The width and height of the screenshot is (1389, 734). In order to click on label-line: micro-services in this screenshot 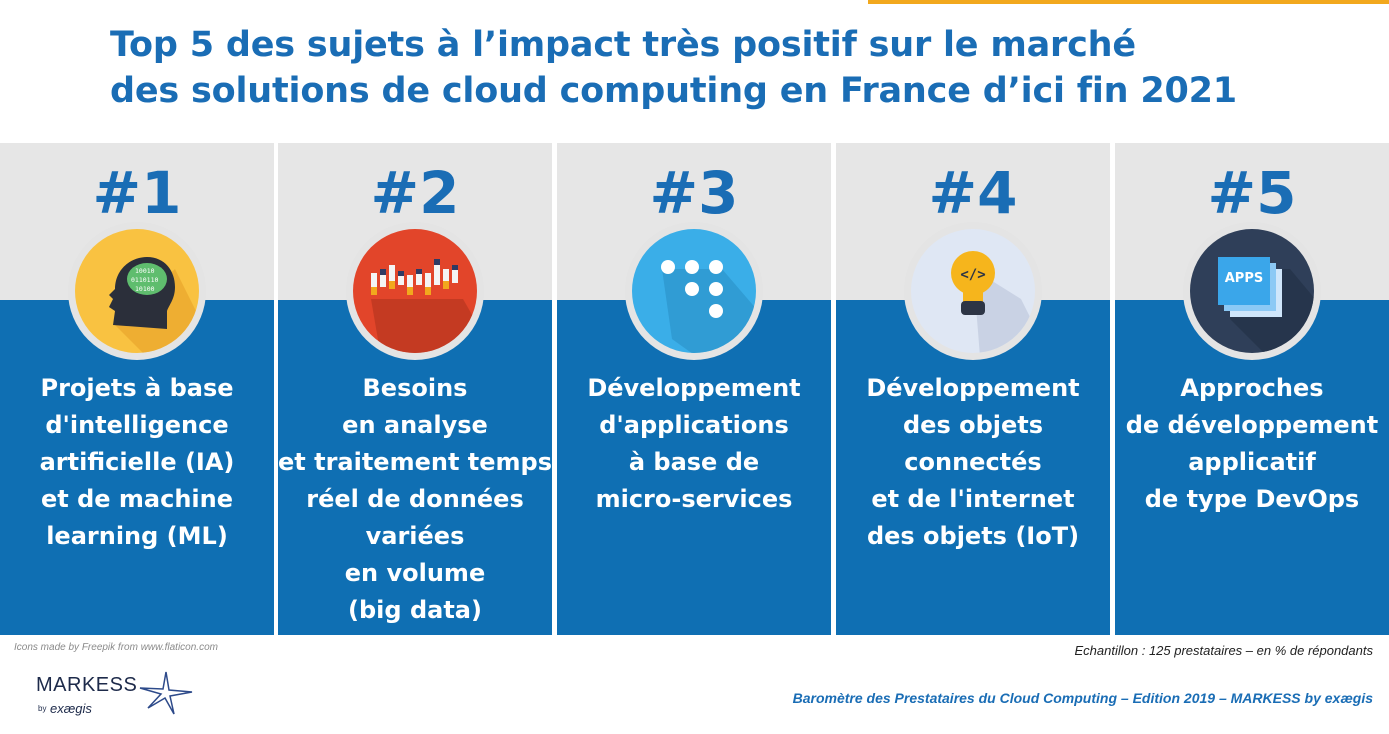, I will do `click(694, 499)`.